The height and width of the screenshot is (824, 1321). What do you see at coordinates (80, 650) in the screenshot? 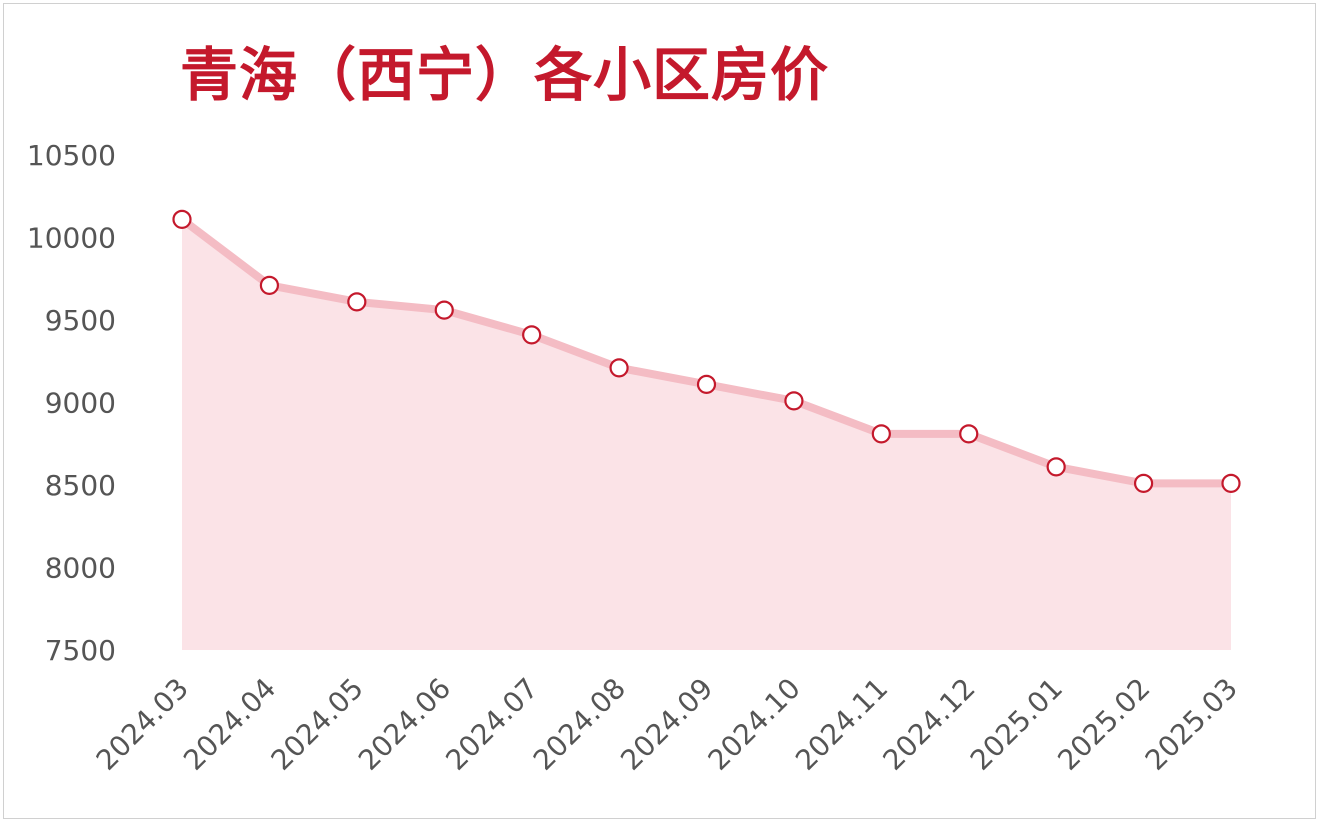
I see `y-tick-label: 7500` at bounding box center [80, 650].